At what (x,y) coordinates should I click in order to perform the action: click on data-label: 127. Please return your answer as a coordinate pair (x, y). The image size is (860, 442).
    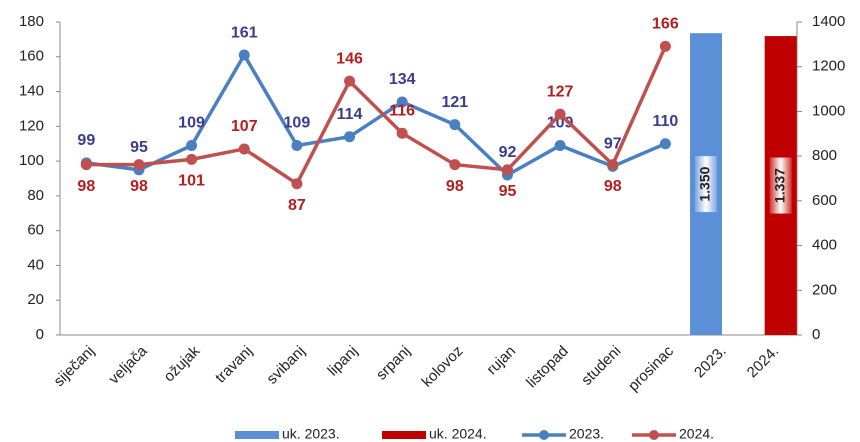
    Looking at the image, I should click on (560, 91).